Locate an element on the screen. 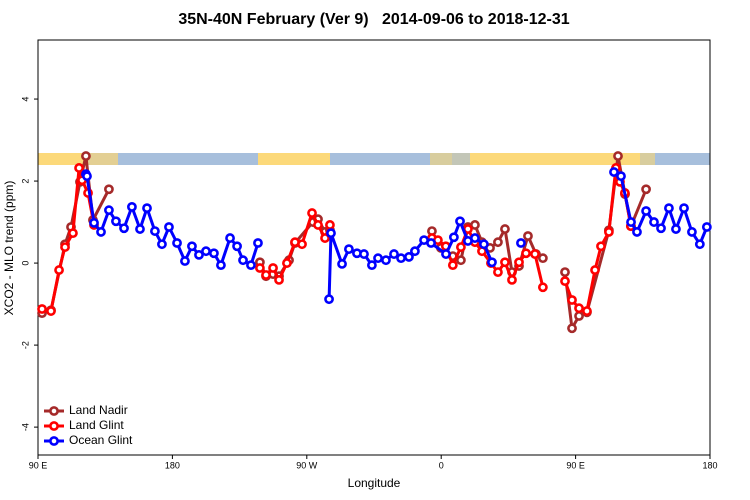 Image resolution: width=750 pixels, height=500 pixels. x-tick-label: 0 is located at coordinates (441, 465).